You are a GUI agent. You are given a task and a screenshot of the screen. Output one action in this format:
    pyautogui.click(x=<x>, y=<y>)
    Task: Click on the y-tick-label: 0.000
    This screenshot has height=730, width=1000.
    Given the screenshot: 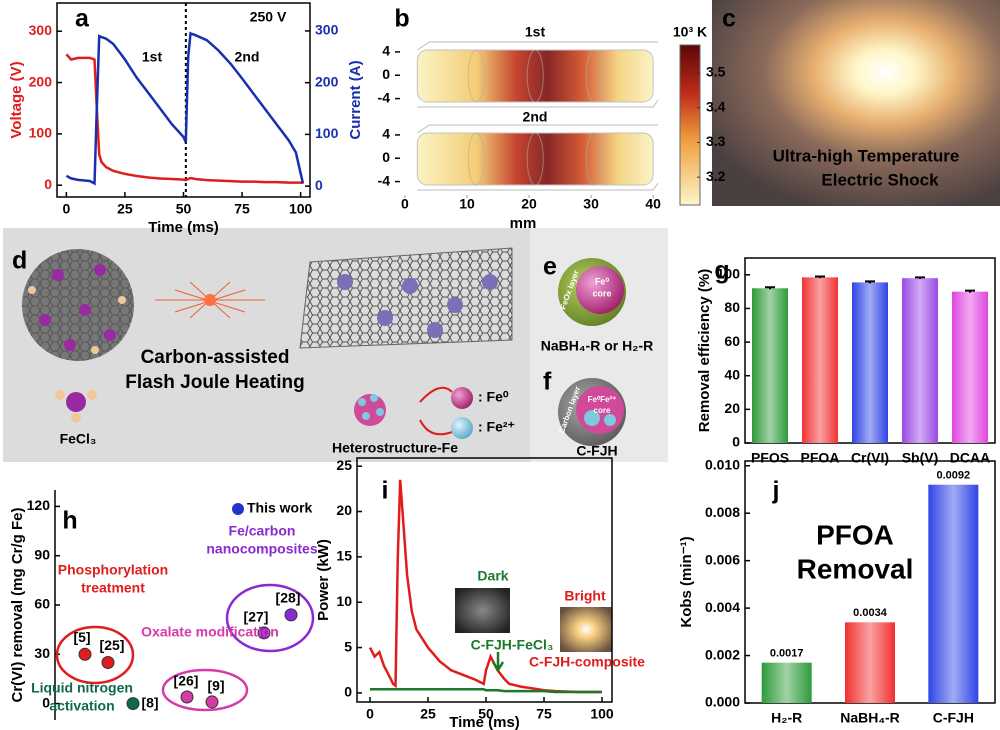 What is the action you would take?
    pyautogui.click(x=722, y=702)
    